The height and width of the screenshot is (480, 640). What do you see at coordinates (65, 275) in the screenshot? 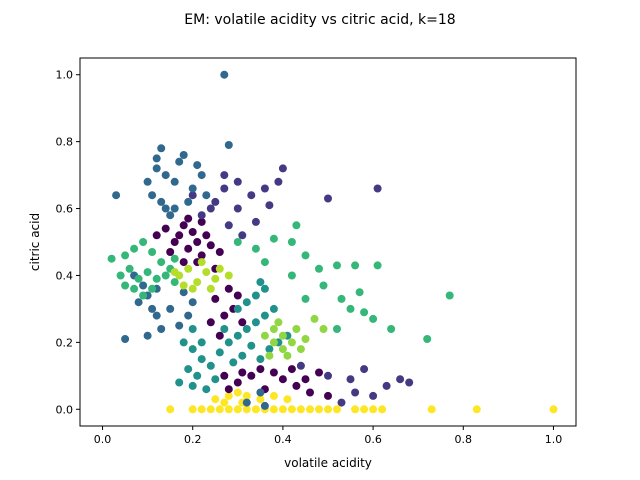
I see `y-tick-label: 0.4` at bounding box center [65, 275].